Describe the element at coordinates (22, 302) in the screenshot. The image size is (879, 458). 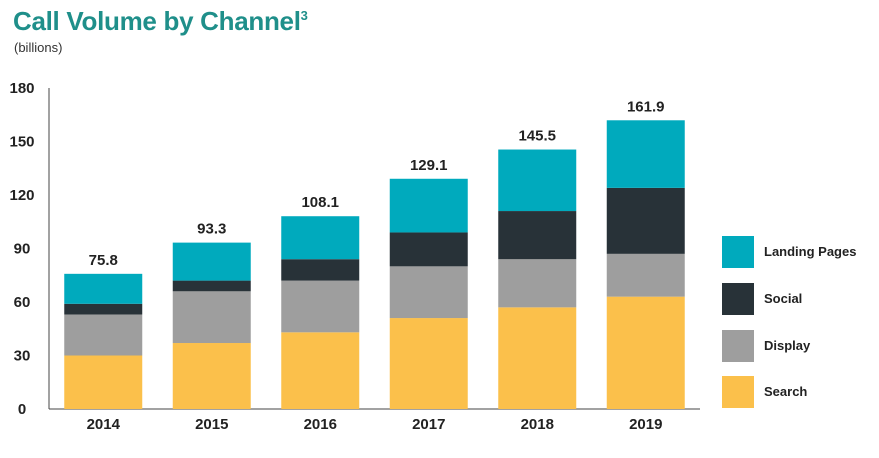
I see `y-tick-label: 60` at that location.